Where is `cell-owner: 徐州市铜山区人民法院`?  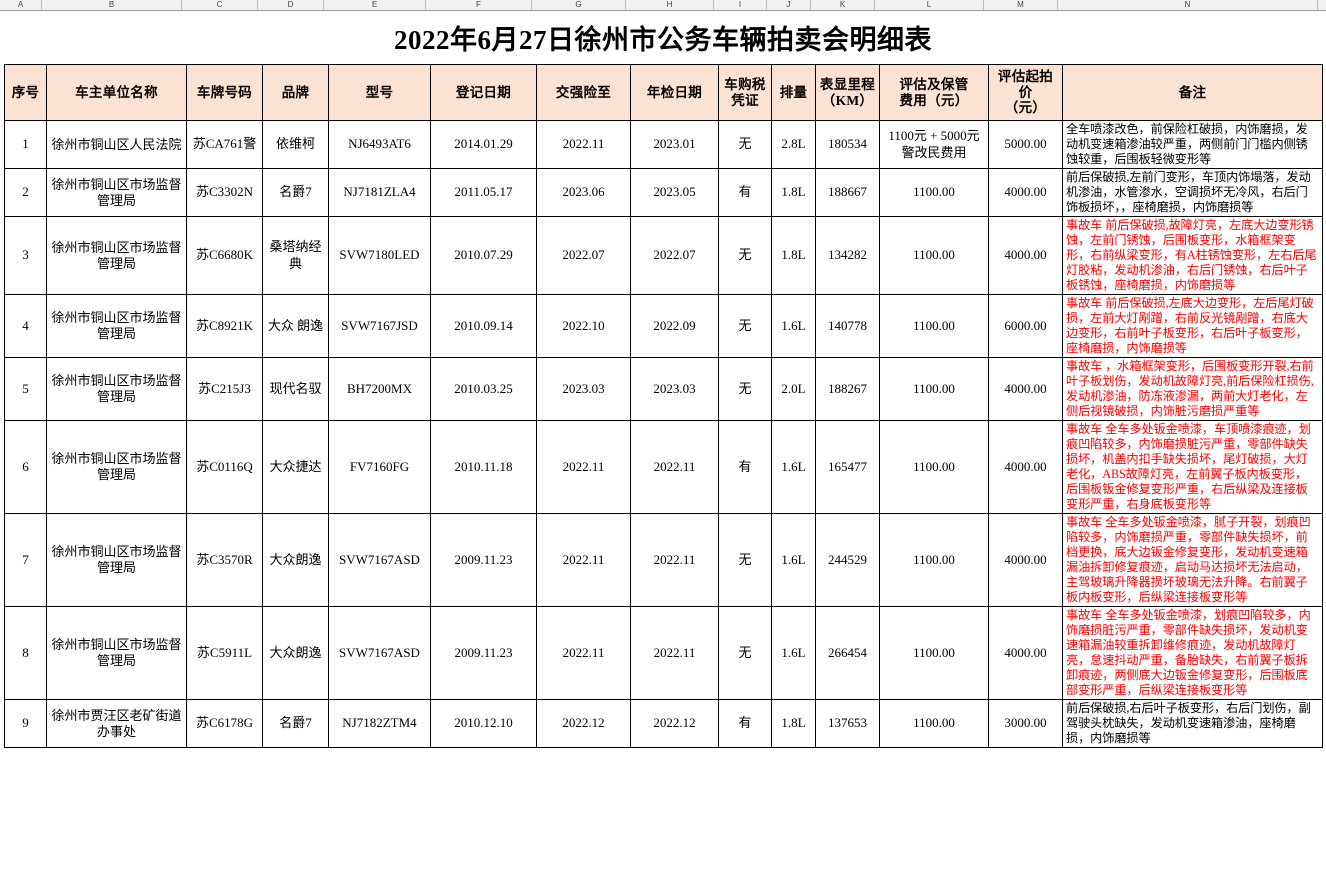 cell-owner: 徐州市铜山区人民法院 is located at coordinates (116, 144).